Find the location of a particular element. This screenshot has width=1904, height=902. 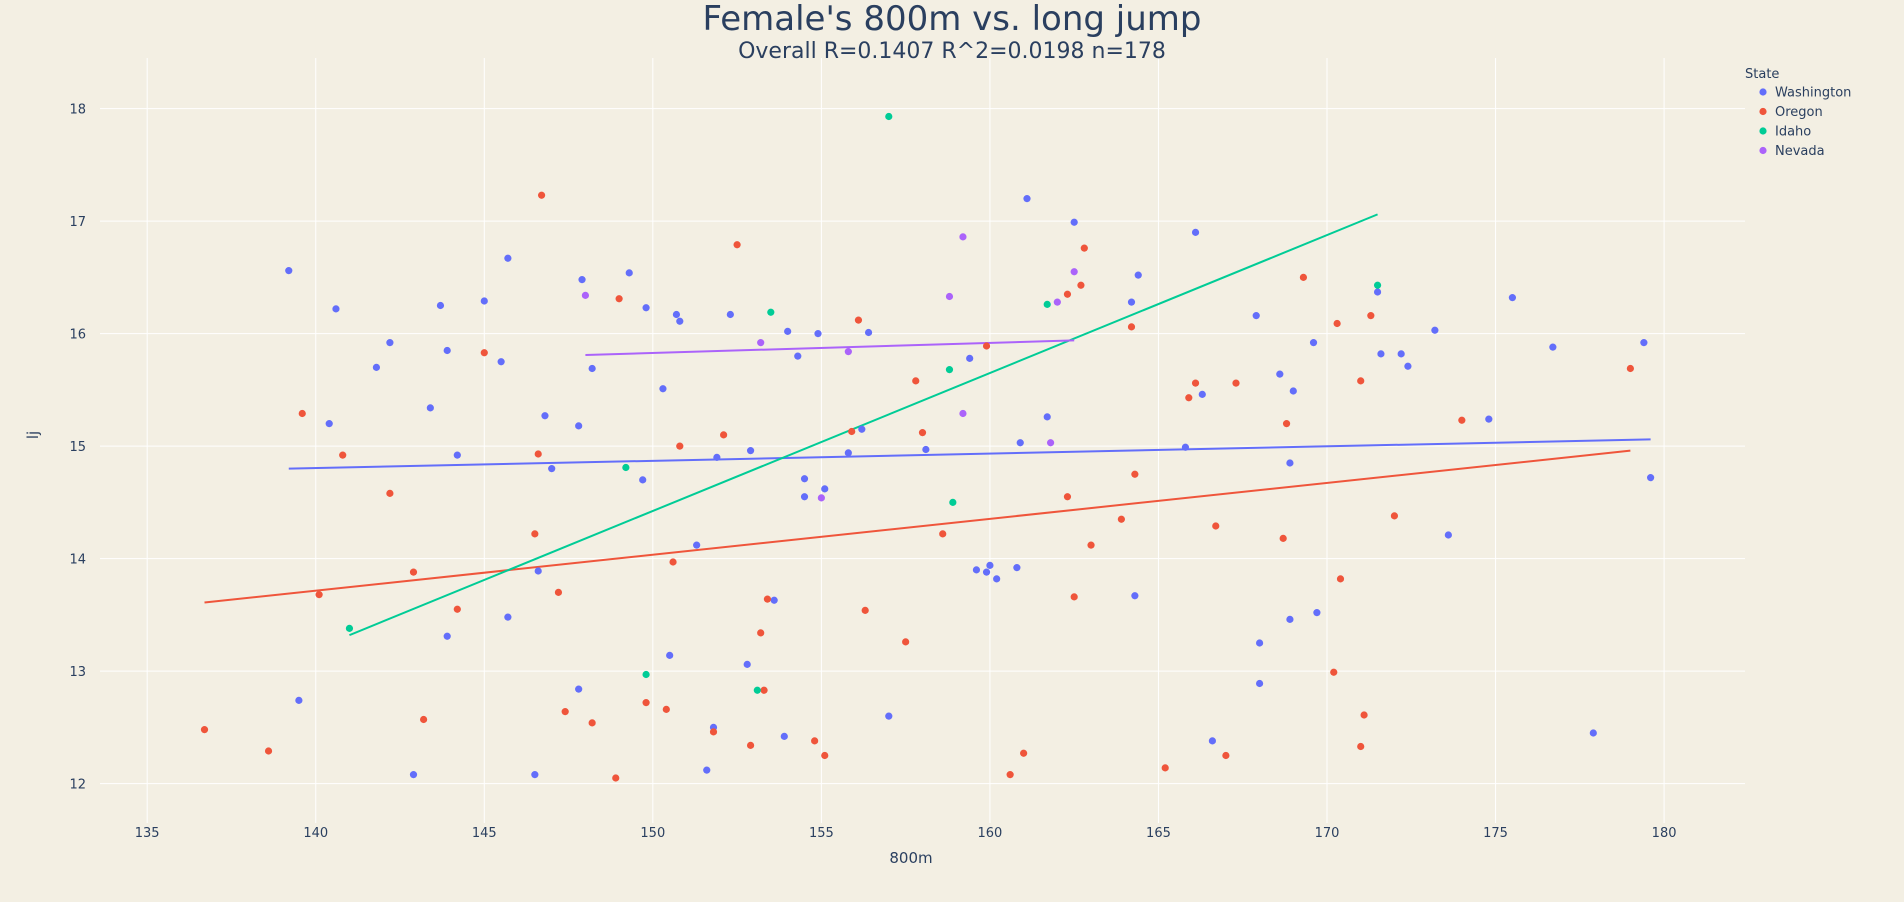

x-tick-labels: 135 140 145 150 155 160 165 170 175 180 is located at coordinates (906, 833).